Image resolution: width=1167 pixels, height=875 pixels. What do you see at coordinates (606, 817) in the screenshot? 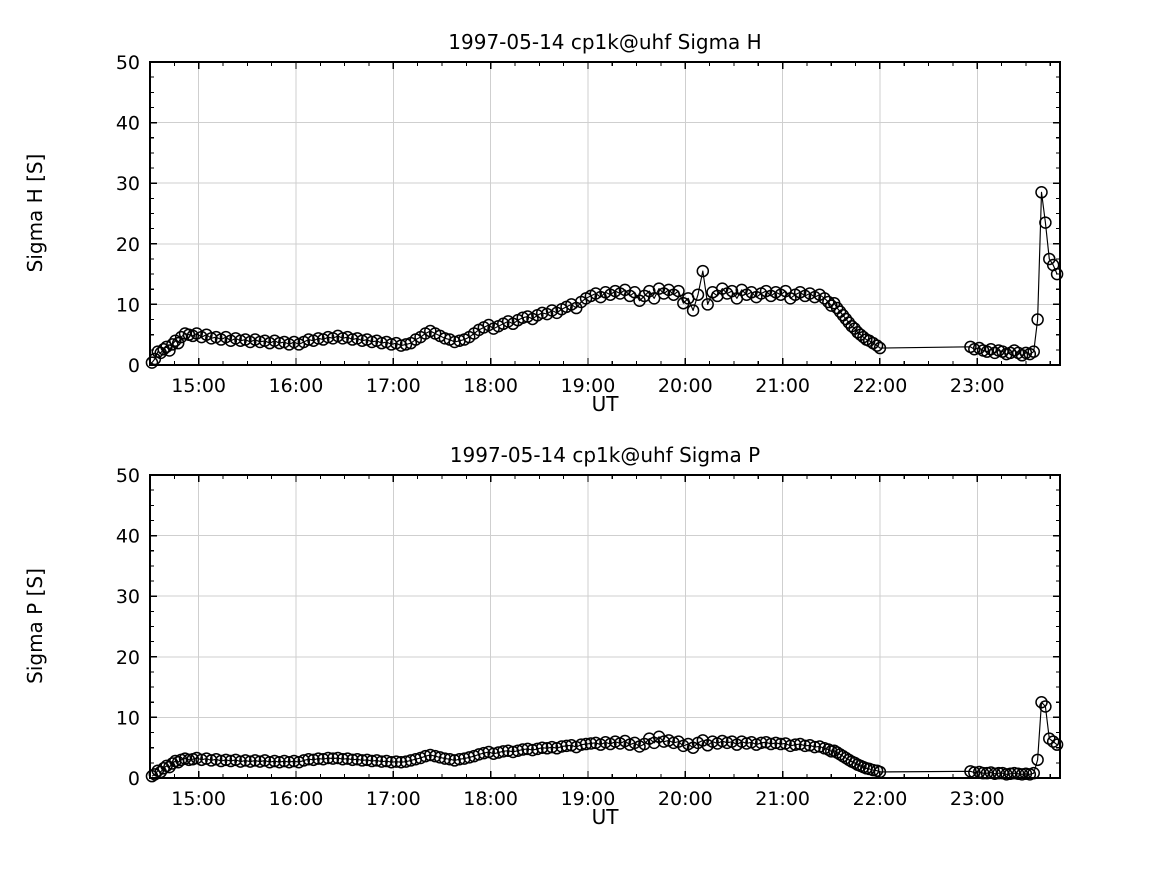
I see `xaxis-label-sigma-p: UT` at bounding box center [606, 817].